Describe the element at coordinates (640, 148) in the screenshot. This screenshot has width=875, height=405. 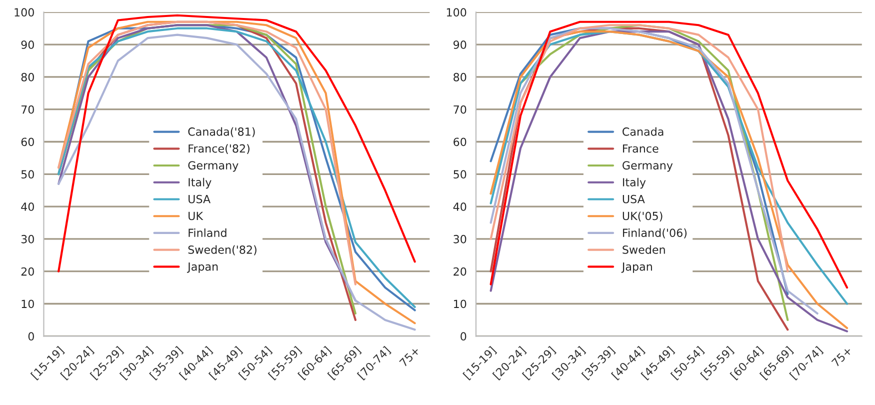
I see `legend-label: France` at that location.